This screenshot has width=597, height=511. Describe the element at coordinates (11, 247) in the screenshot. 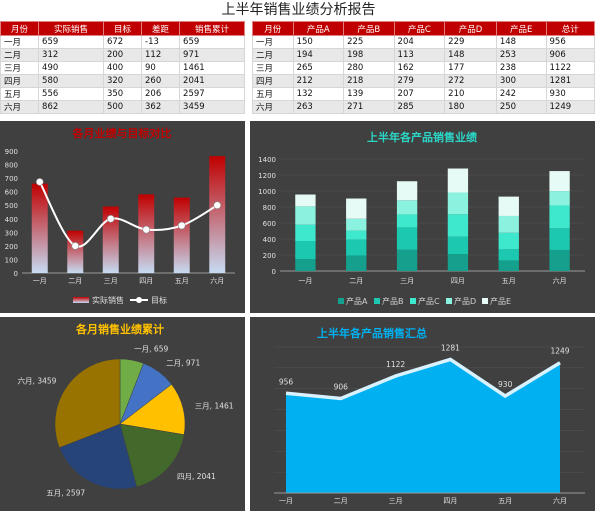

I see `y-tick-label: 200` at that location.